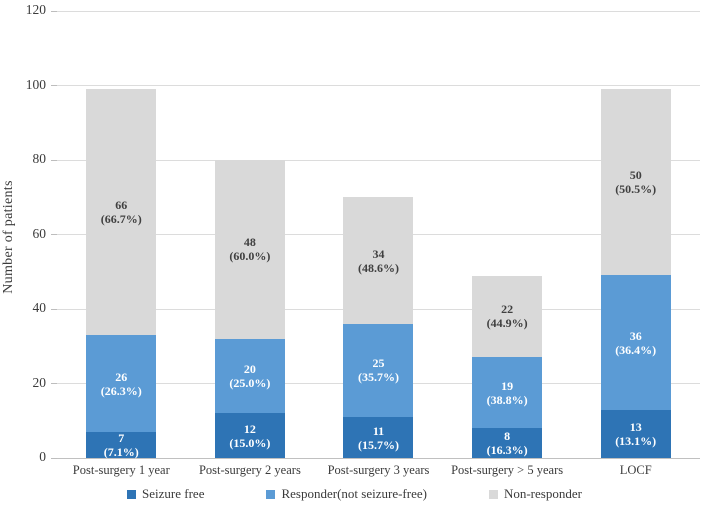 This screenshot has height=507, width=709. Describe the element at coordinates (378, 267) in the screenshot. I see `bar-segment-percent: (48.6%)` at that location.